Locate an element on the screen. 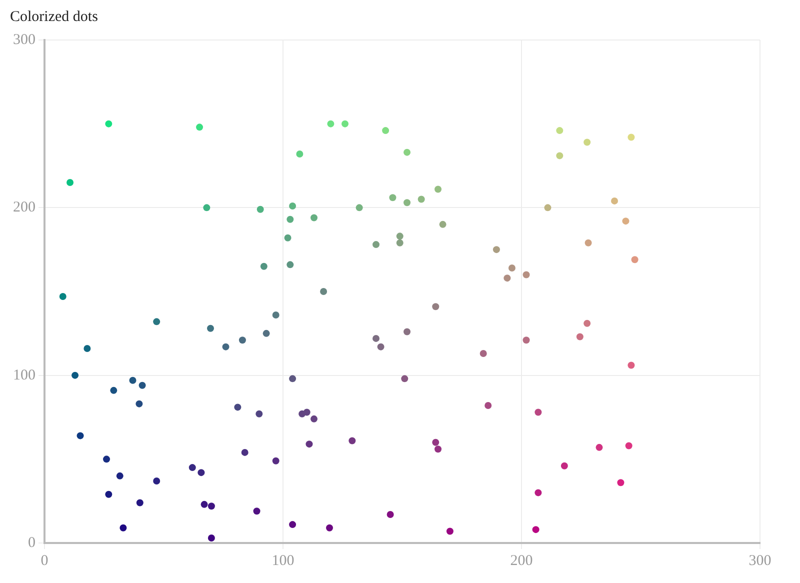 The image size is (800, 583). x-tick-label: 200 is located at coordinates (521, 560).